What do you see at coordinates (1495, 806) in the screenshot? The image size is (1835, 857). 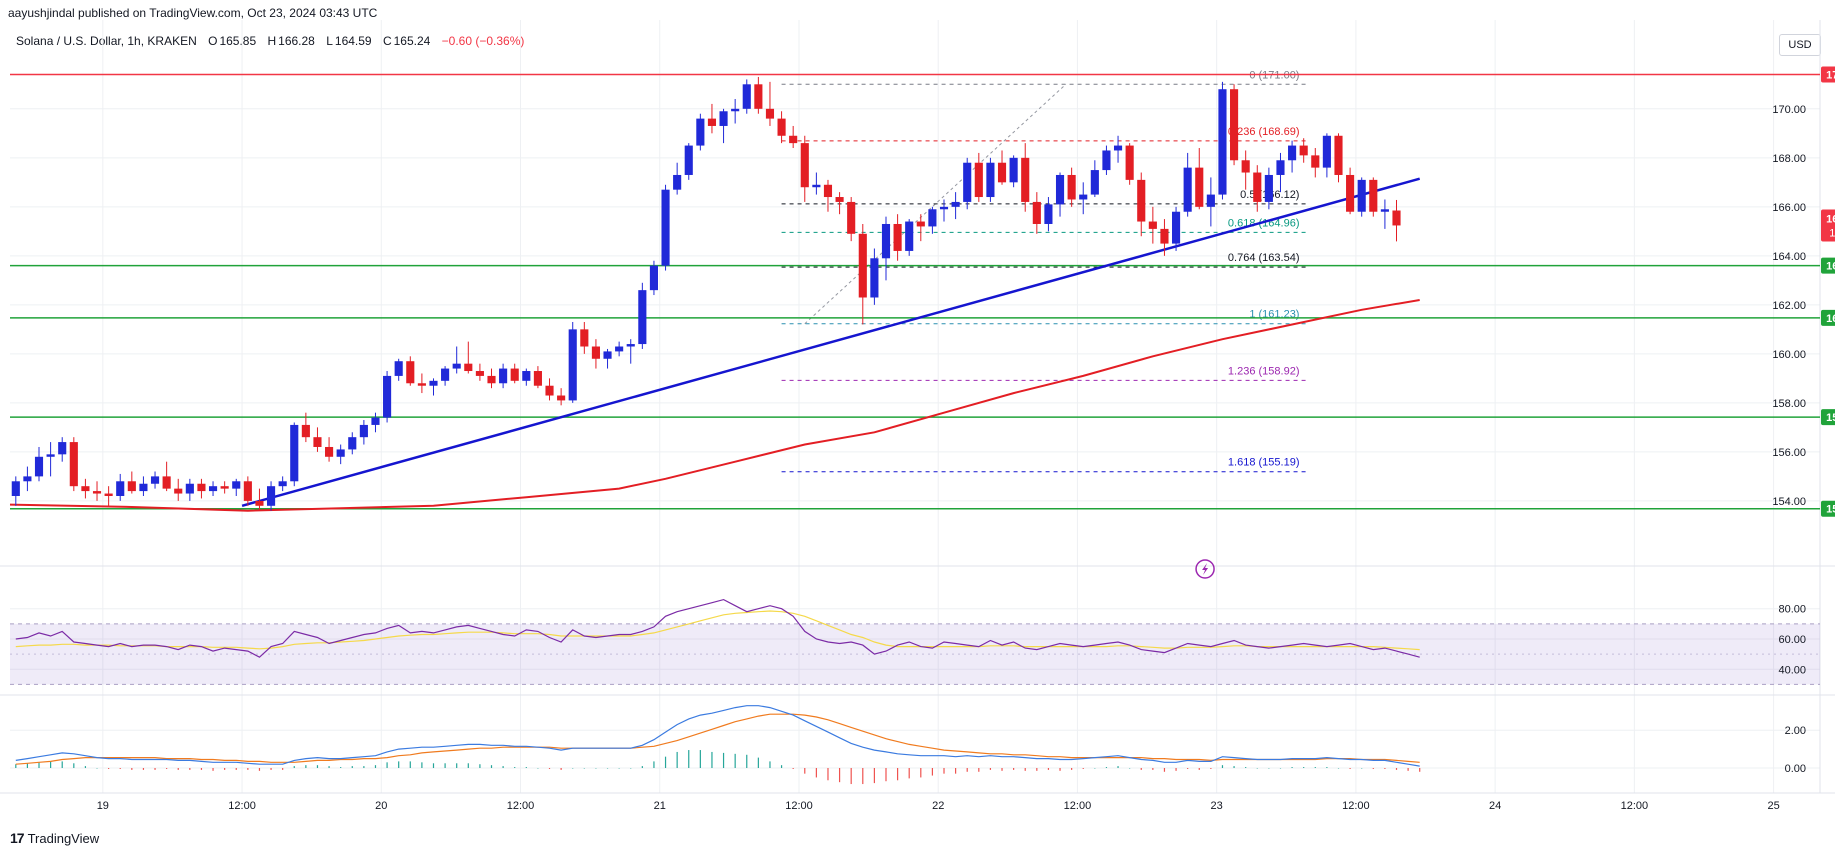 I see `time-tick-label: 24` at bounding box center [1495, 806].